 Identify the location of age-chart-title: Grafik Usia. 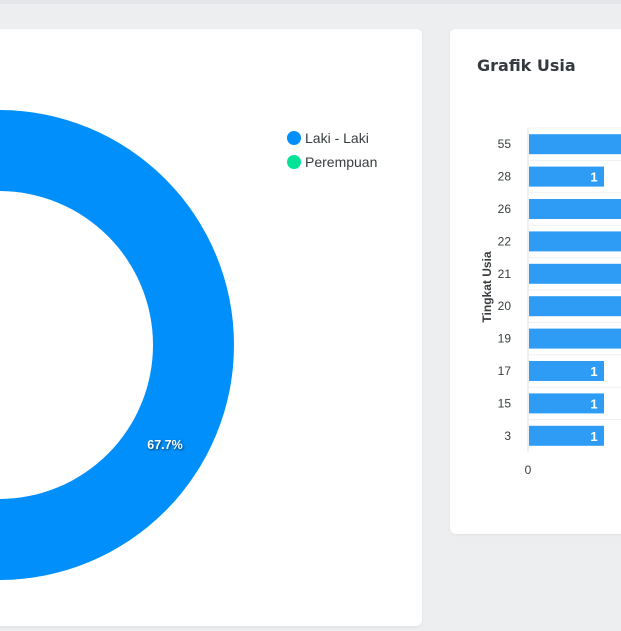
(526, 65).